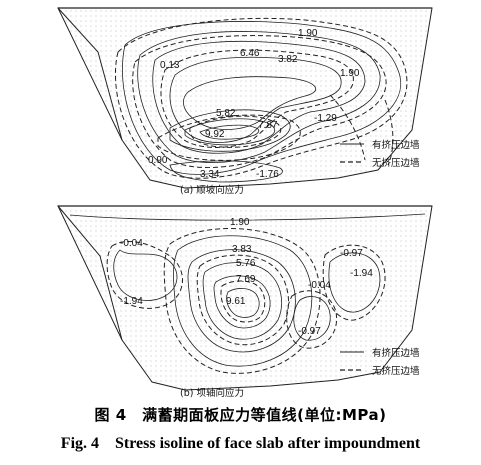 The height and width of the screenshot is (465, 481). What do you see at coordinates (226, 113) in the screenshot?
I see `panel-a-label: 5.82` at bounding box center [226, 113].